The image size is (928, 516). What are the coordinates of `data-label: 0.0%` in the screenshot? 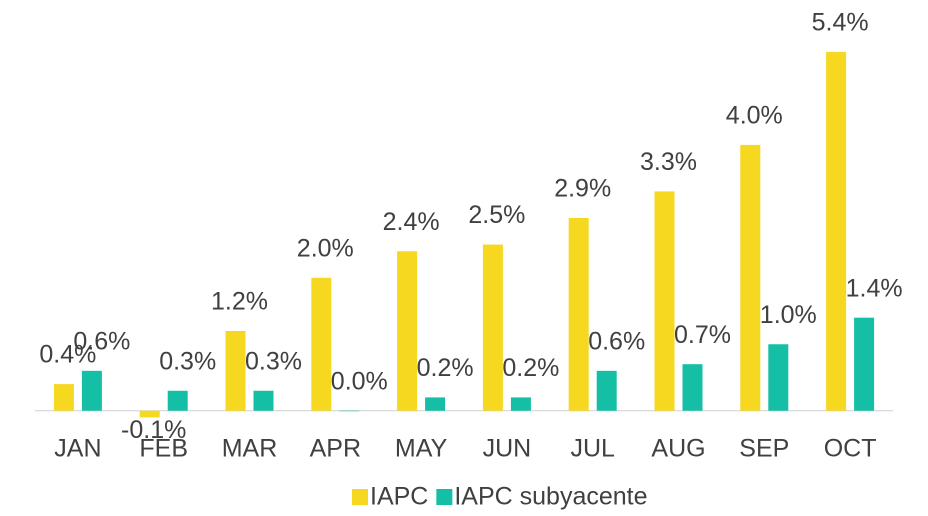 It's located at (359, 381).